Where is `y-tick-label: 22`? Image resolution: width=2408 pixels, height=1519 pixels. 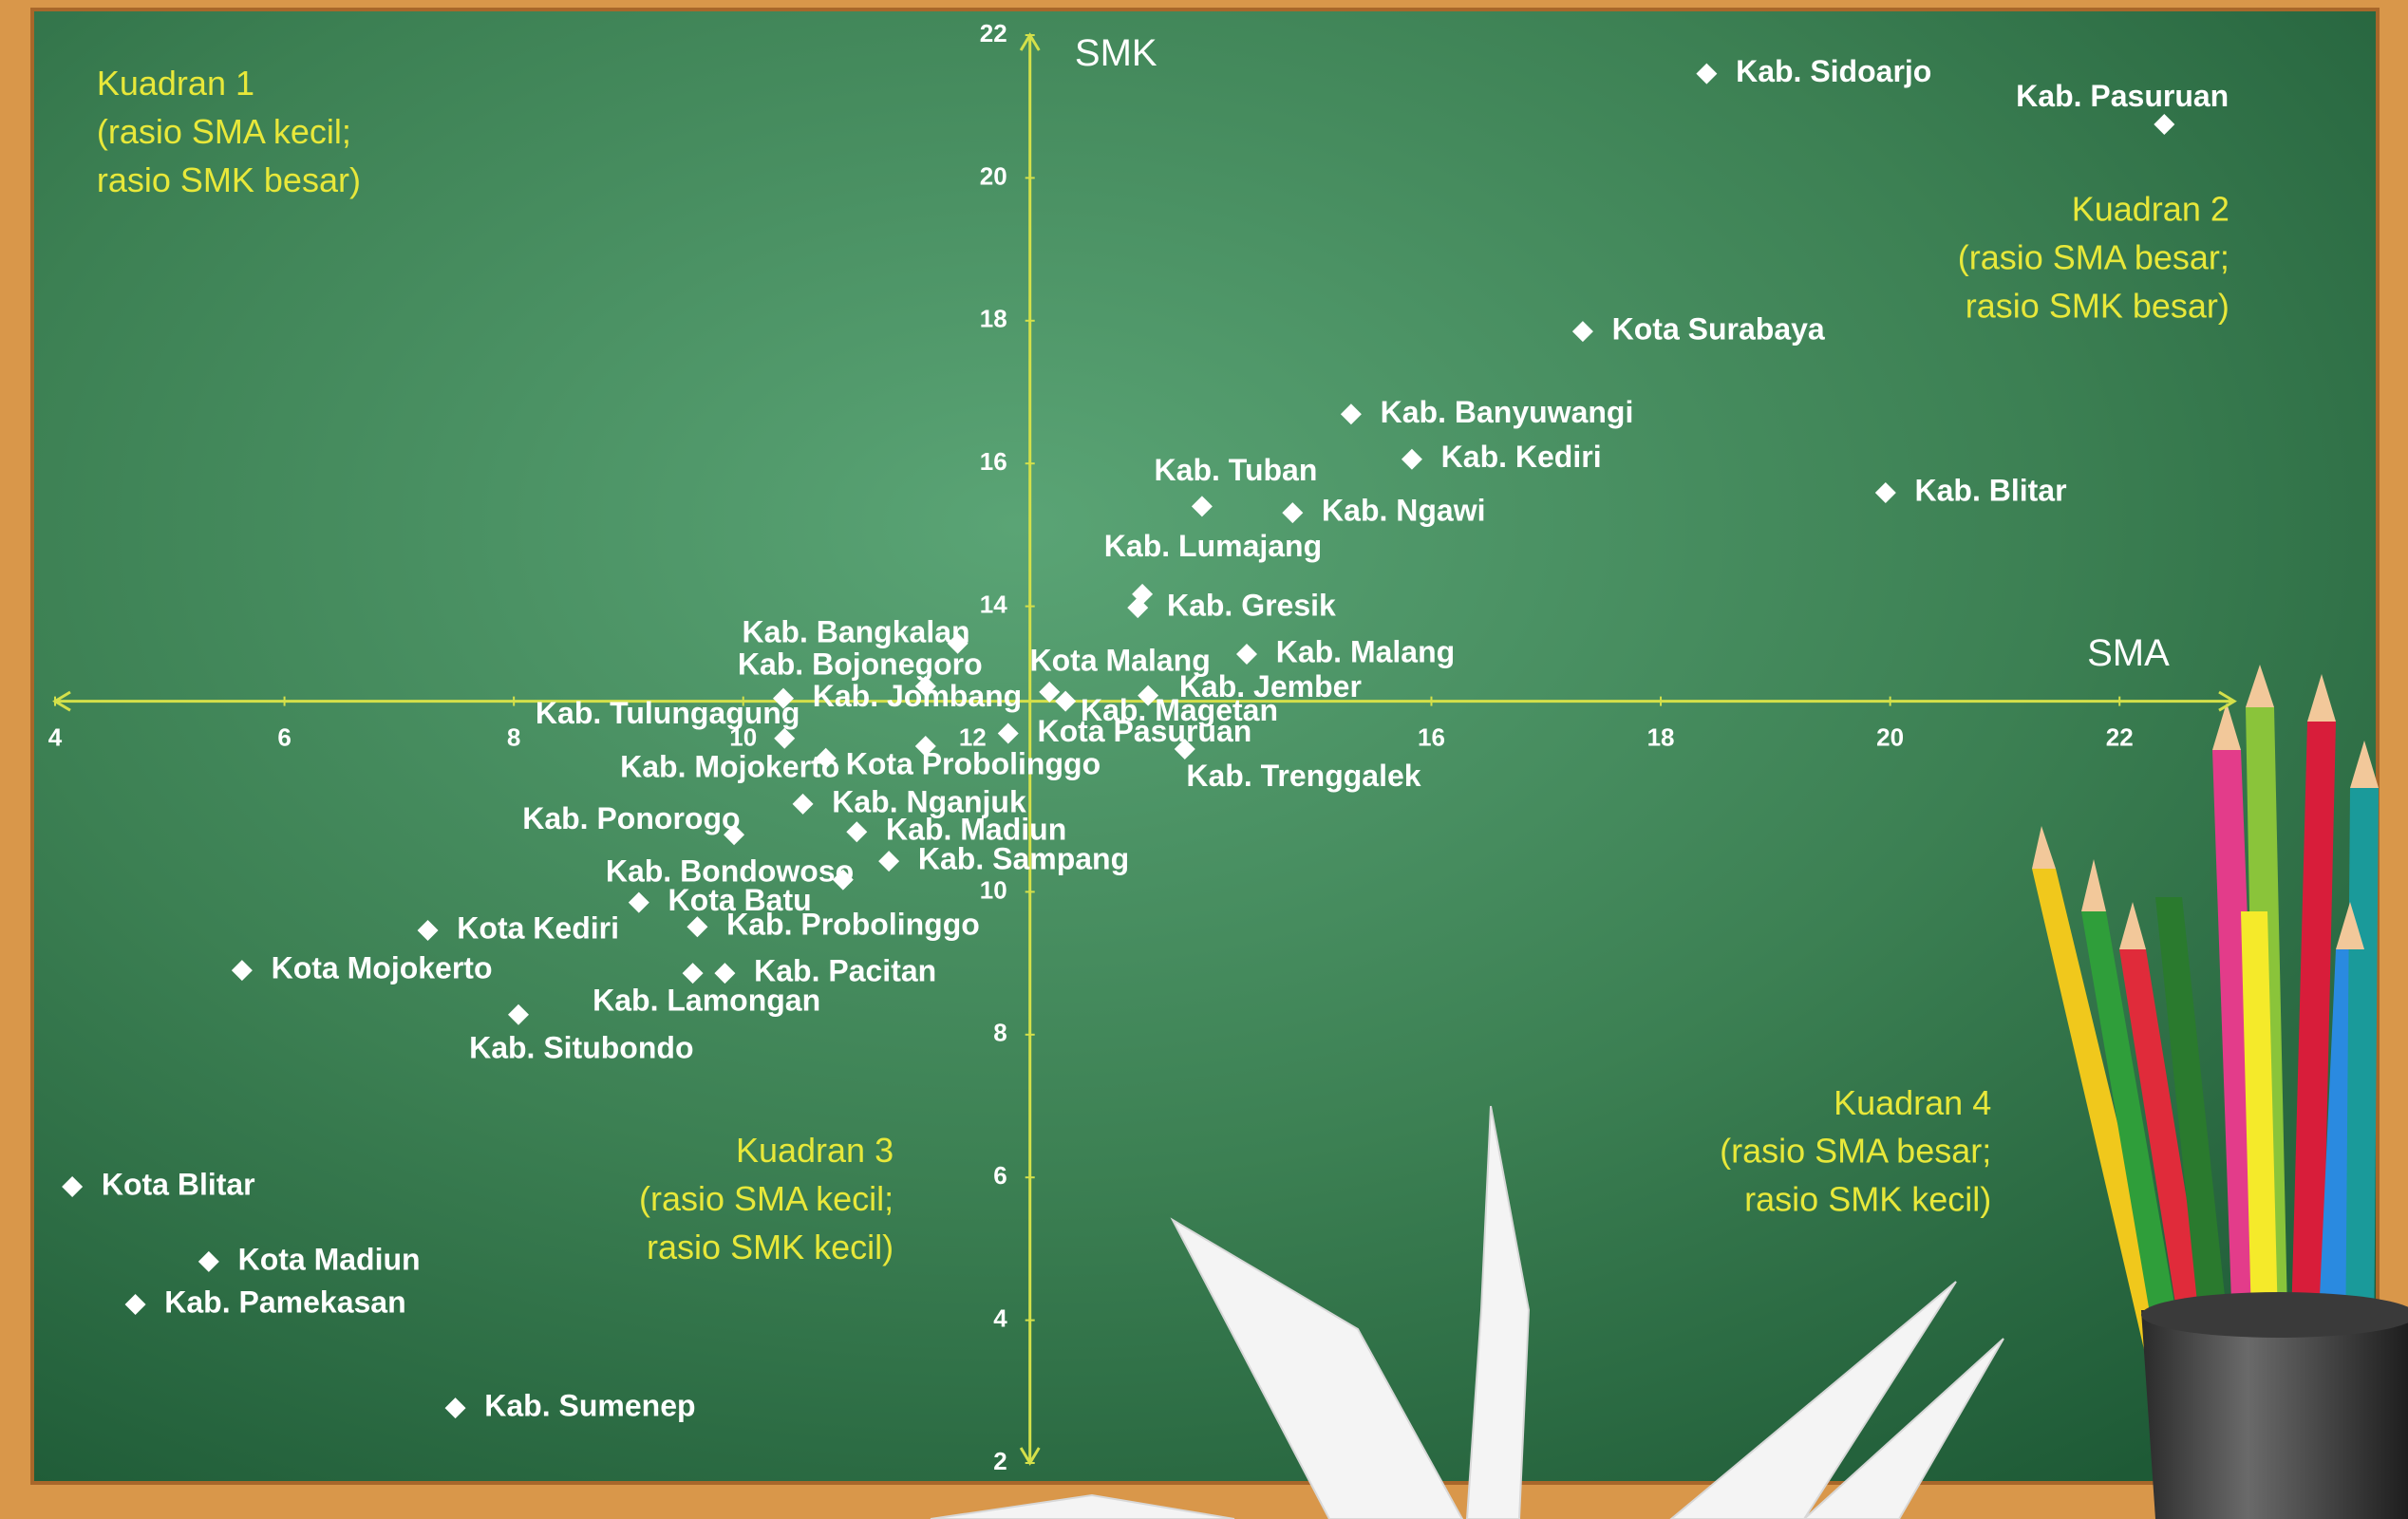
y-tick-label: 22 is located at coordinates (993, 33).